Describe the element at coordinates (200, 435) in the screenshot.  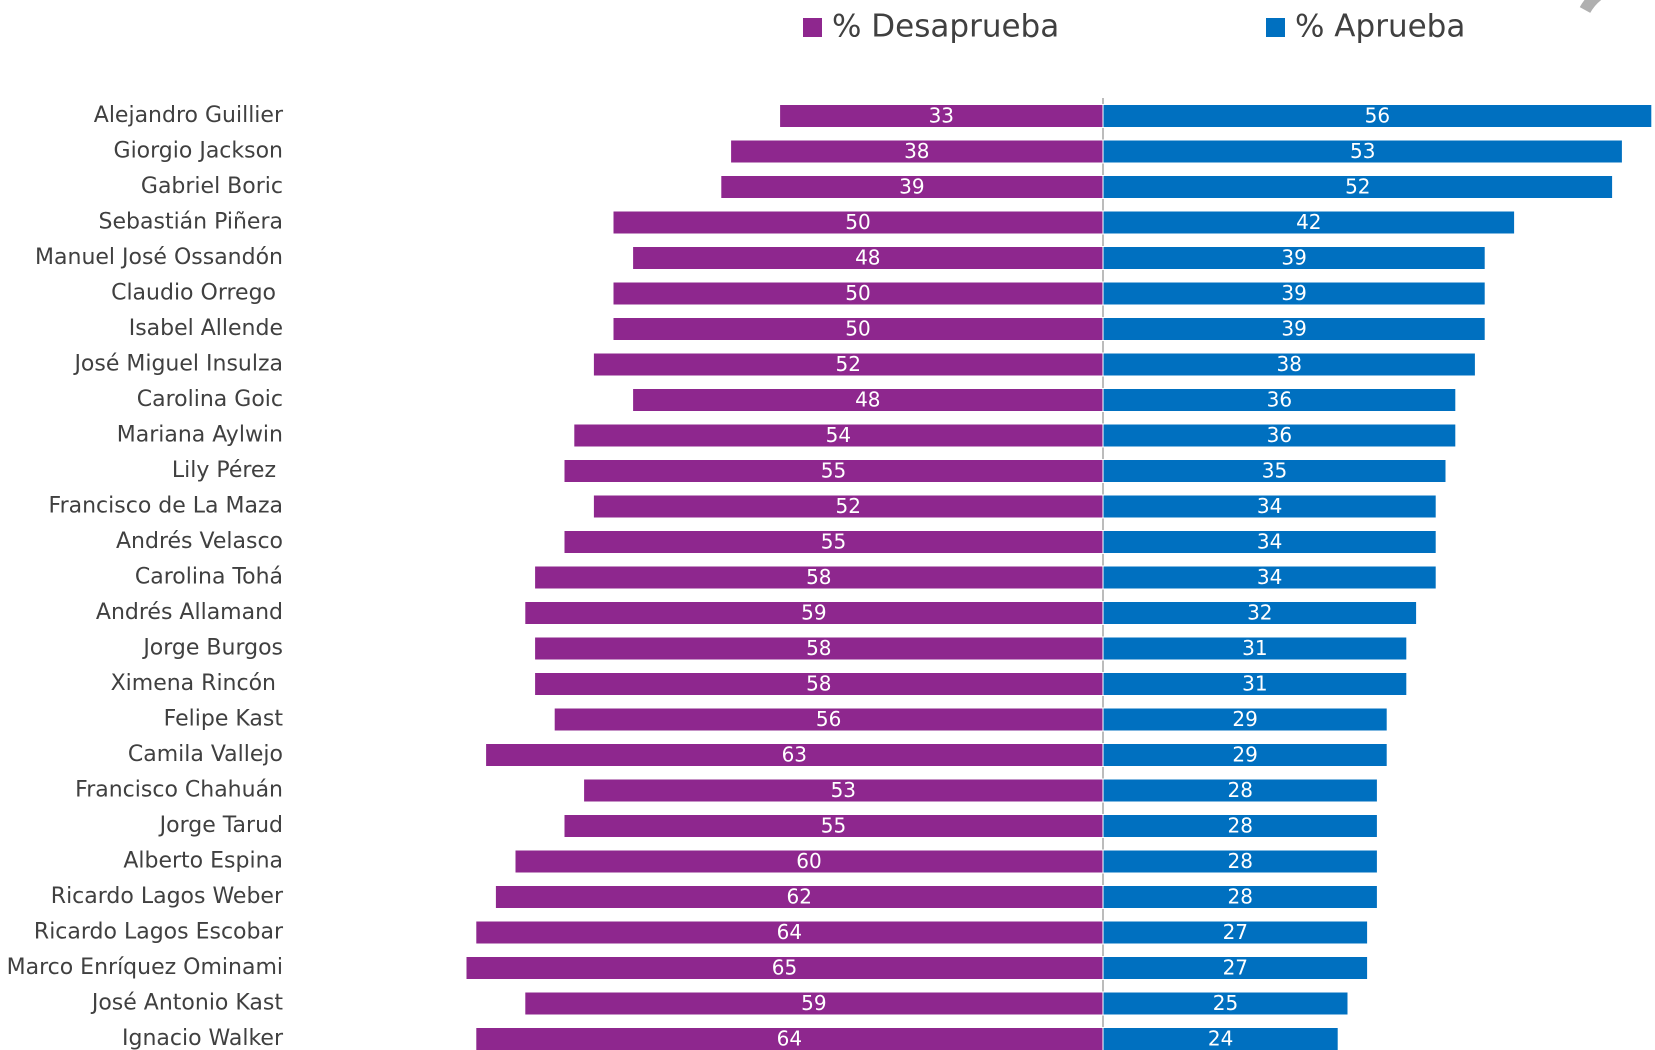
I see `category-label: Mariana Aylwin` at that location.